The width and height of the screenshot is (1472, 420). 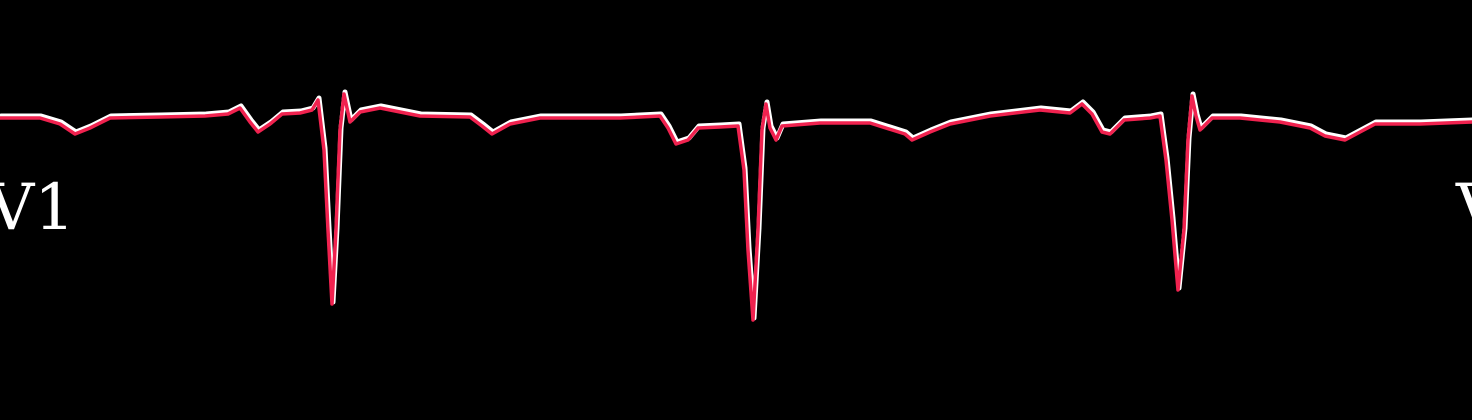 I want to click on lead-label-v1: V1, so click(x=37, y=208).